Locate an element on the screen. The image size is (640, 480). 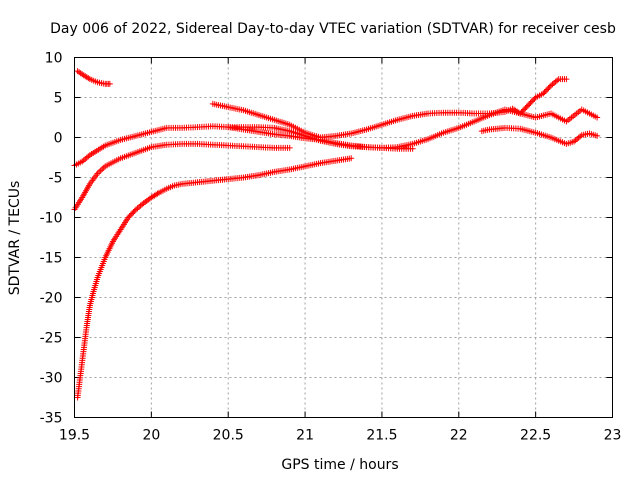
series-sat-g is located at coordinates (539, 135).